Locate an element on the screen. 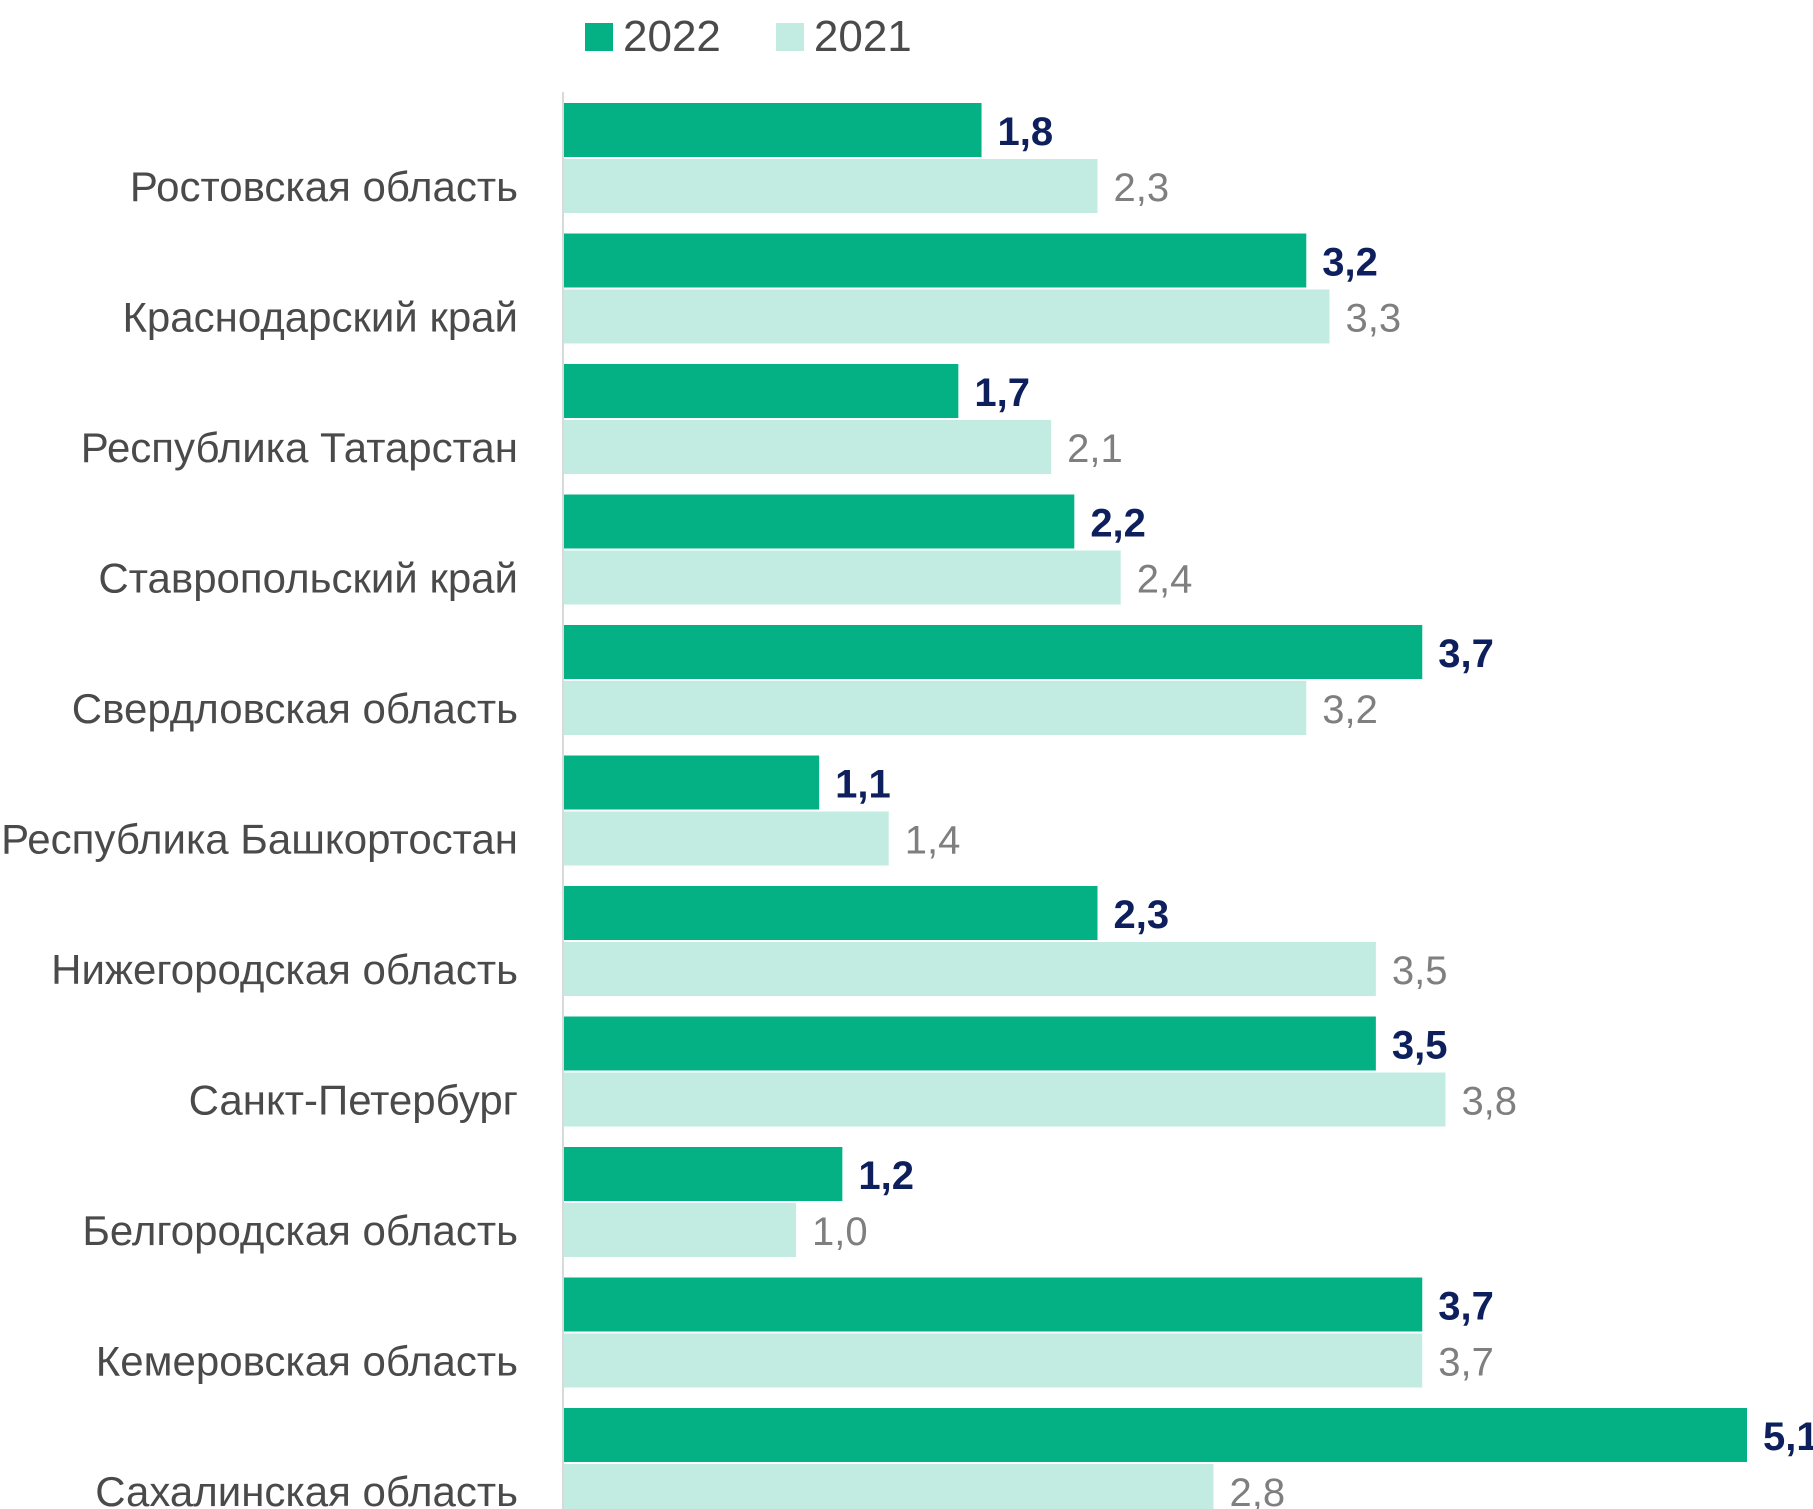 This screenshot has height=1509, width=1813. category-label: Сахалинская область is located at coordinates (306, 1488).